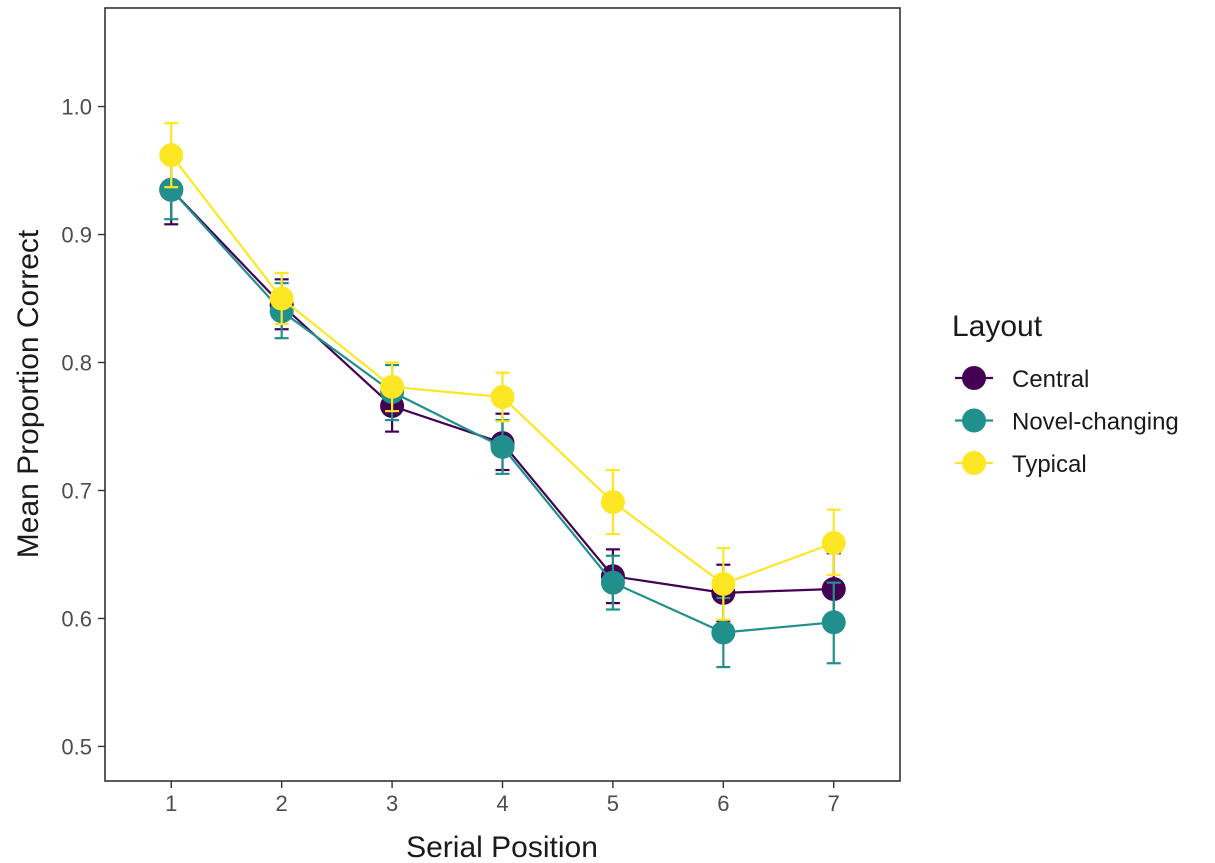 Image resolution: width=1215 pixels, height=863 pixels. I want to click on x-tick-label: 1, so click(171, 803).